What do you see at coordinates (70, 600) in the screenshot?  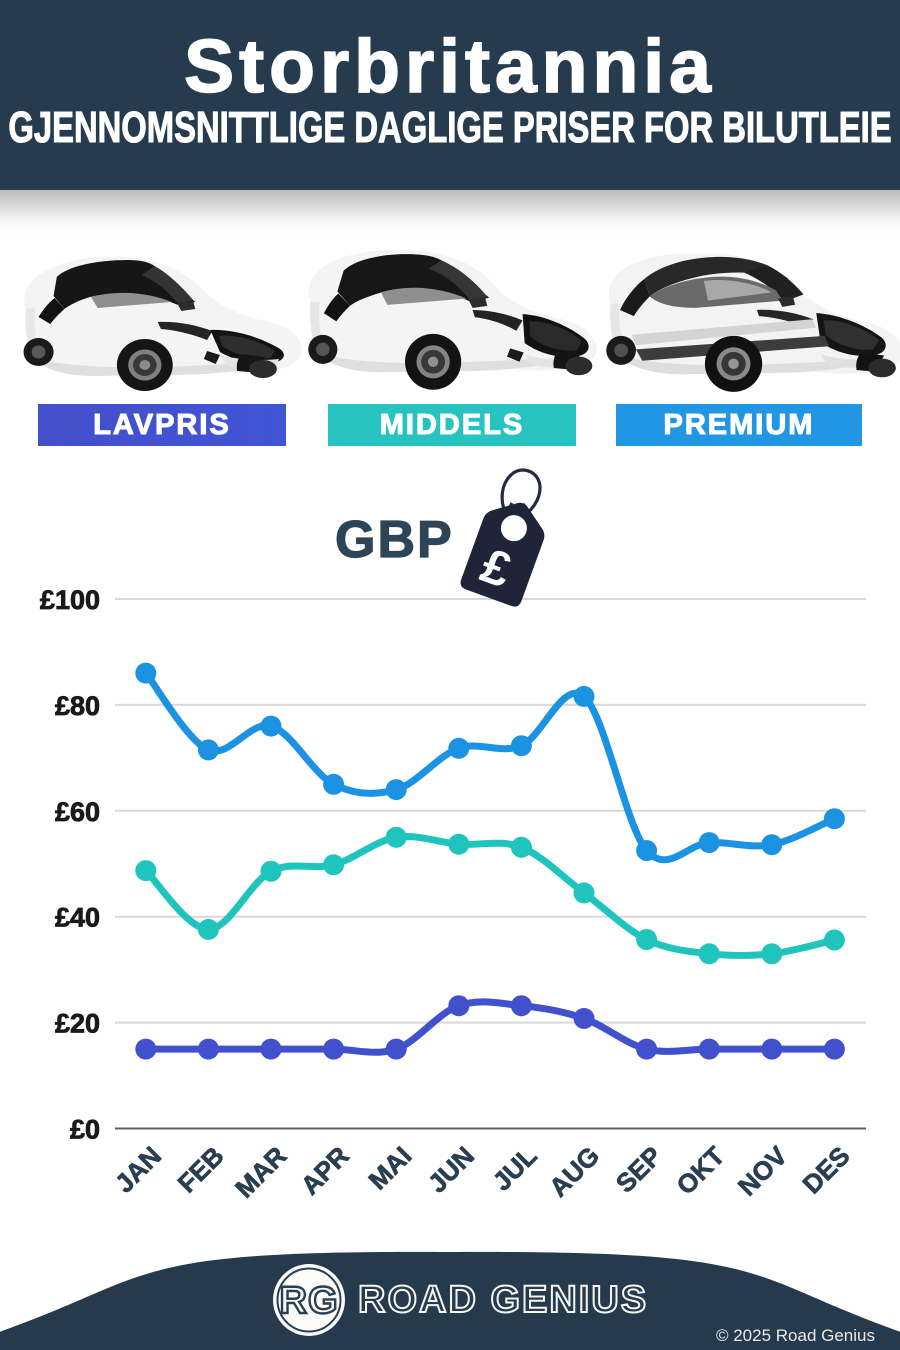 I see `svg-text: £100` at bounding box center [70, 600].